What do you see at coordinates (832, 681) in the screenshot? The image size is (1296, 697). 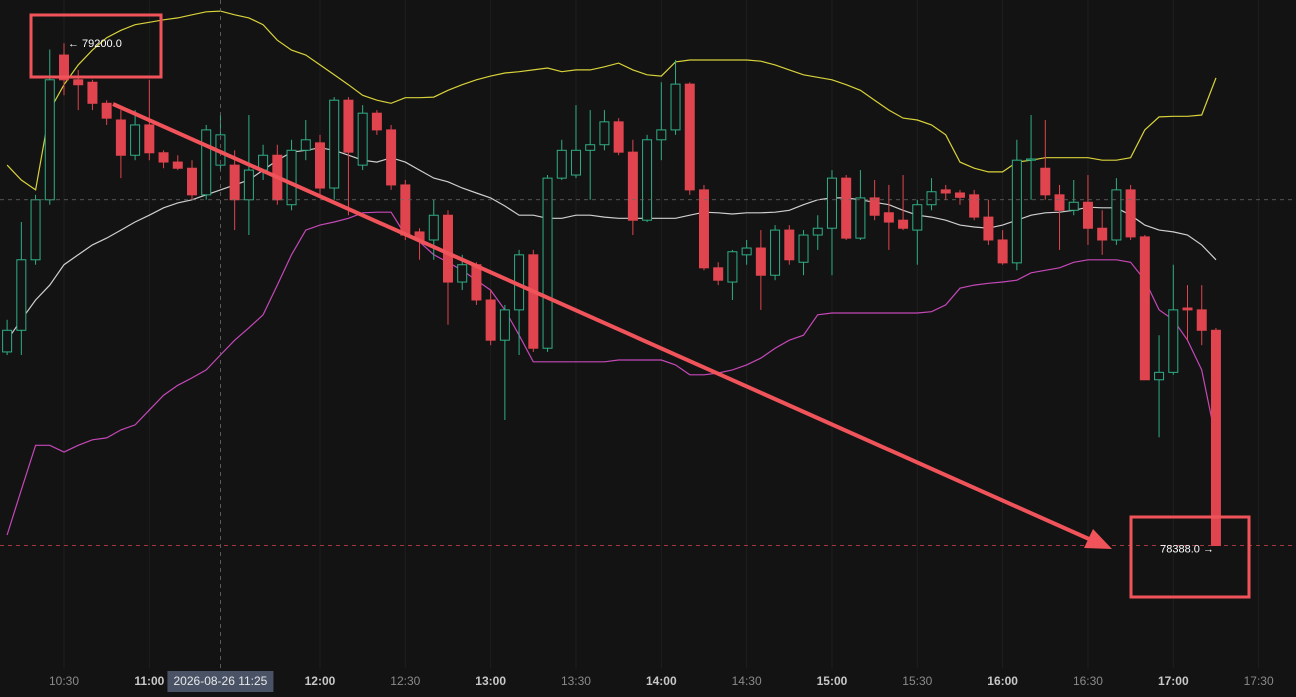 I see `x-tick-label: 15:00` at bounding box center [832, 681].